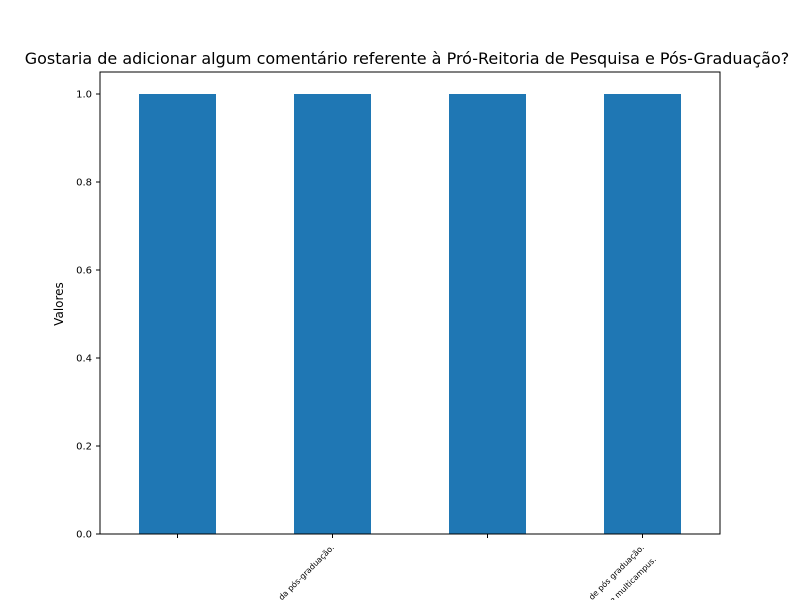  Describe the element at coordinates (59, 304) in the screenshot. I see `y-axis-label: Valores` at that location.